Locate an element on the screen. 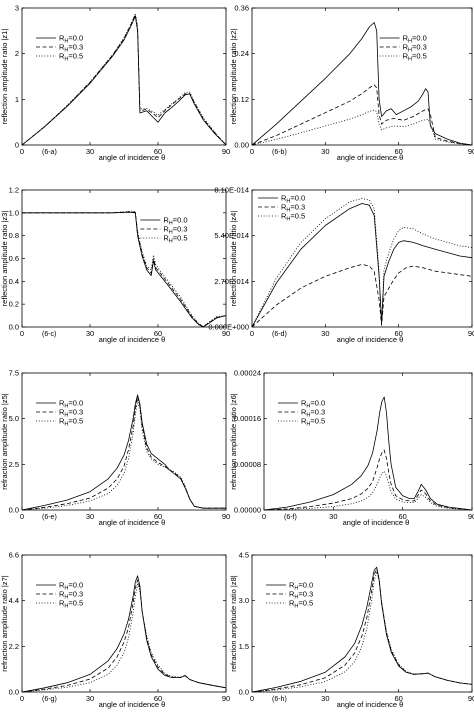 The width and height of the screenshot is (474, 727). y-axis-title: reflection amplitude ratio |z4| is located at coordinates (233, 259).